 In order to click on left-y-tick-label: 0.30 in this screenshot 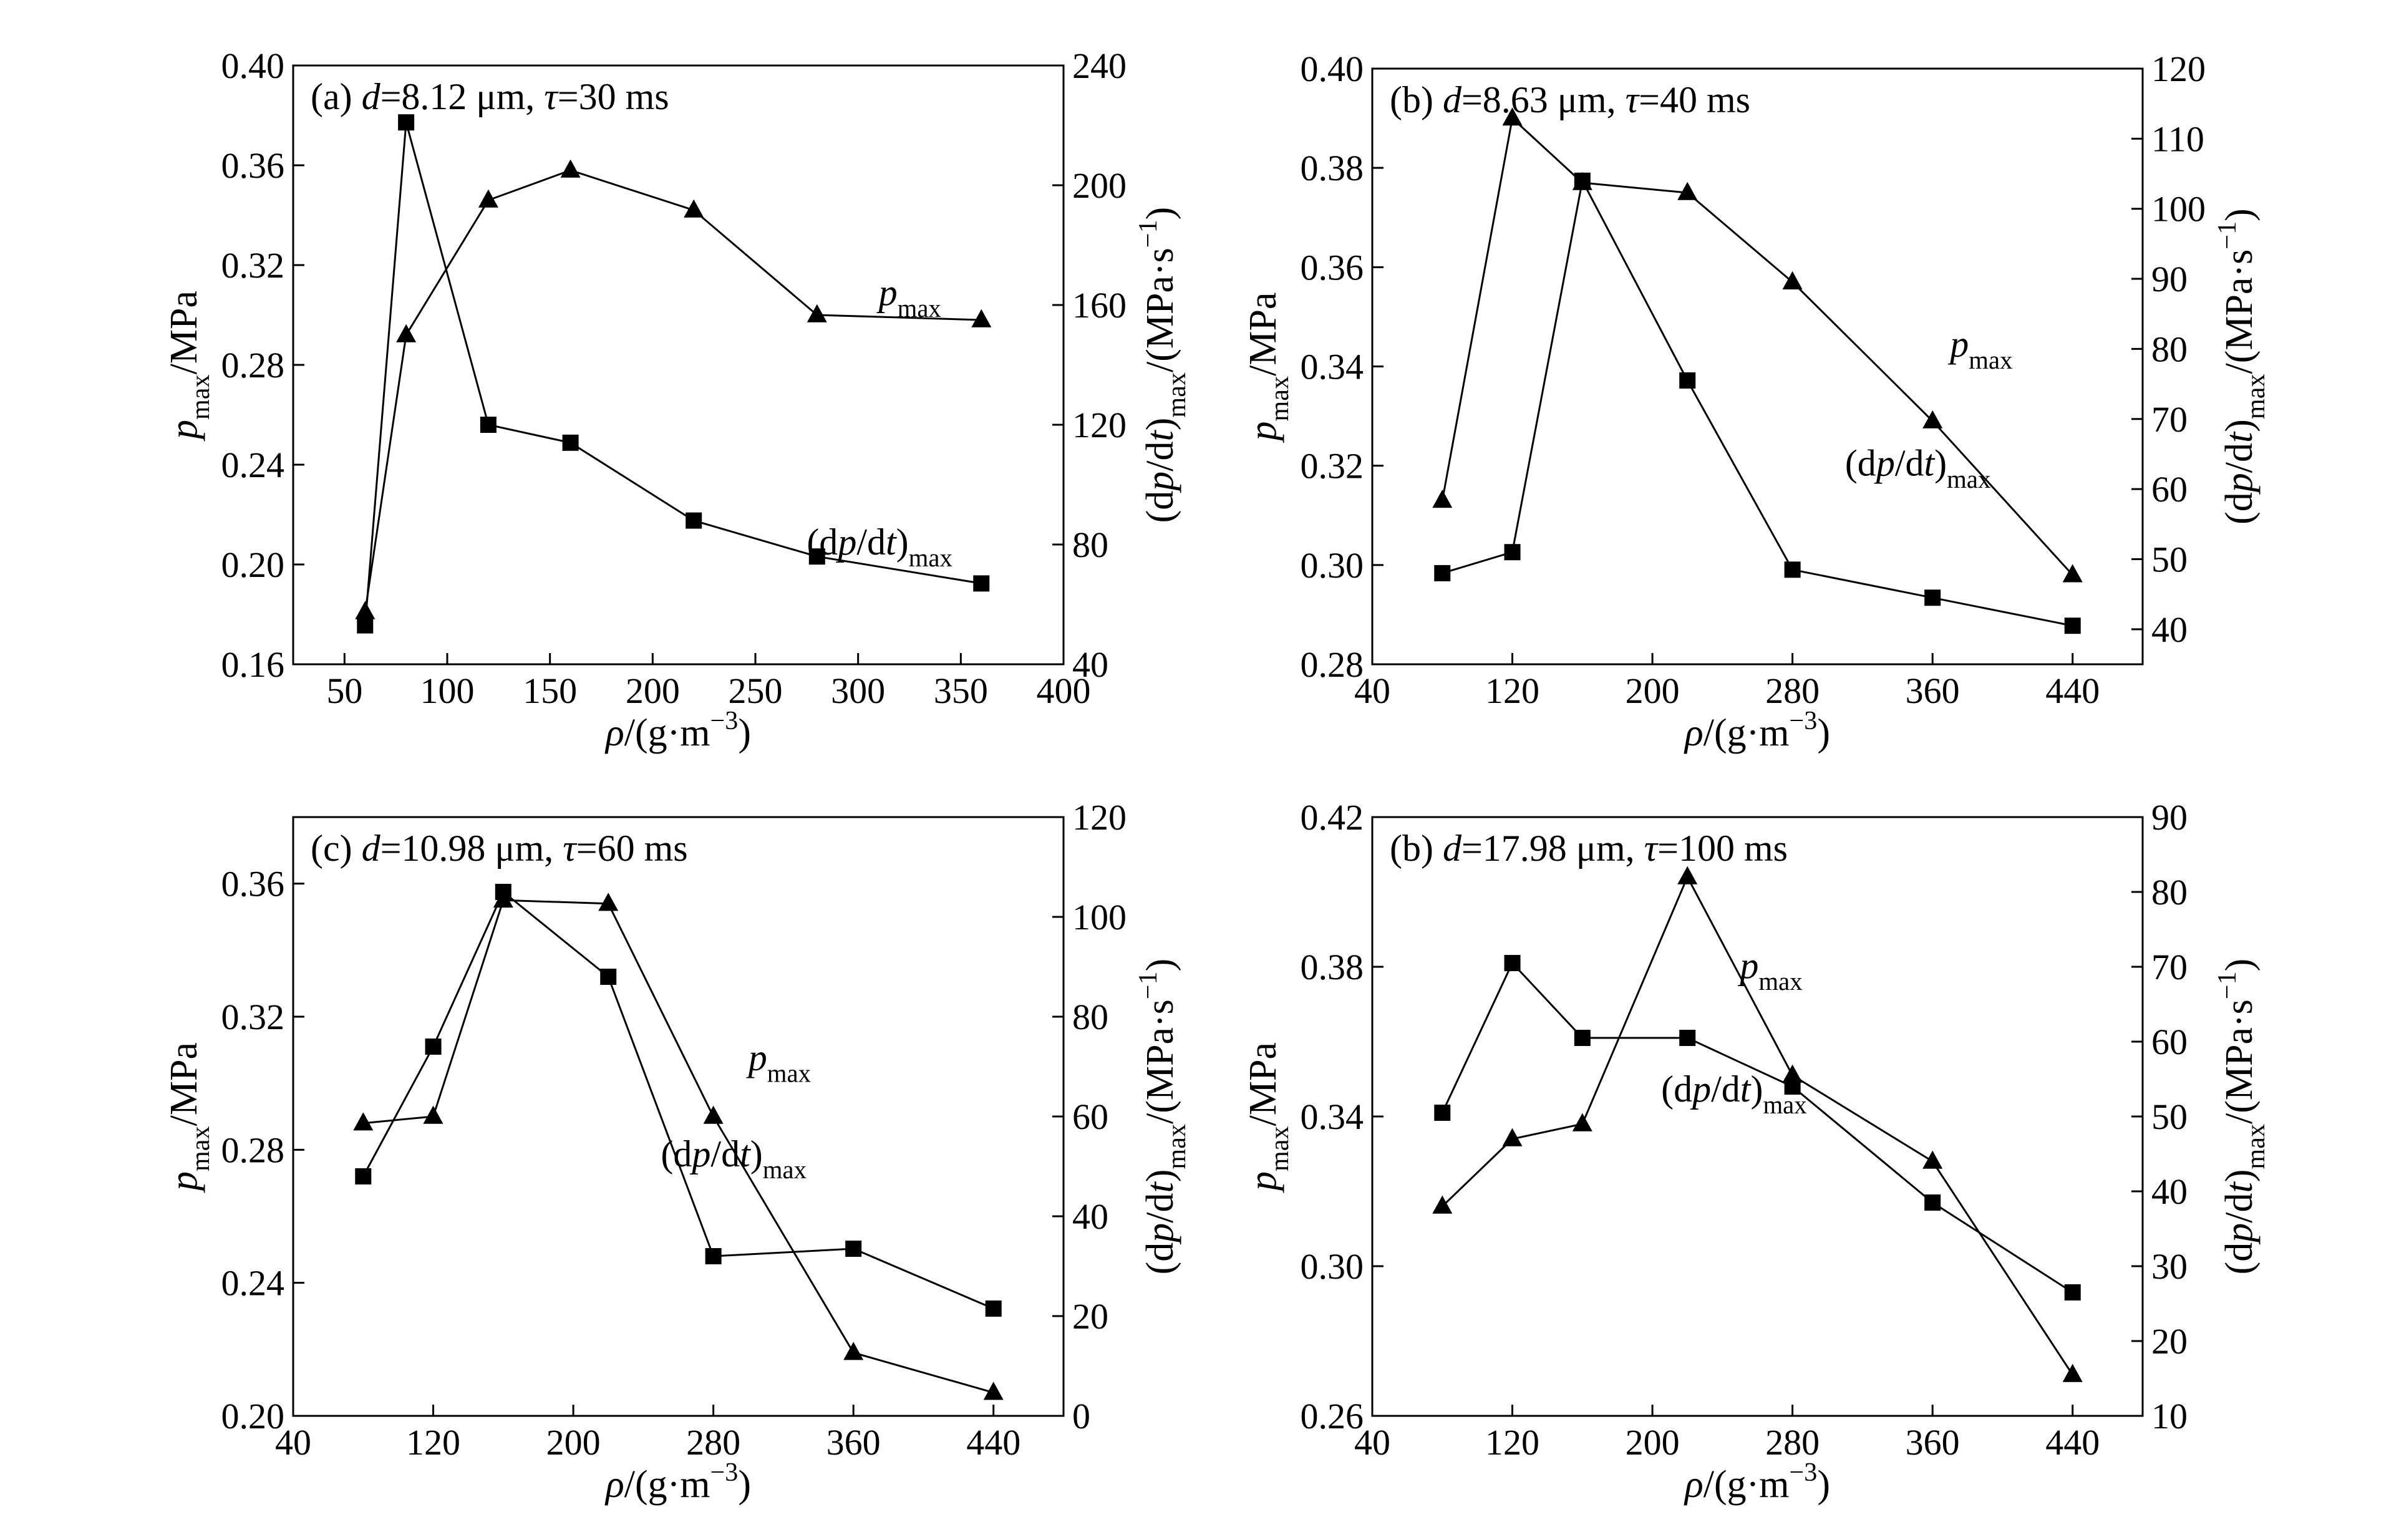, I will do `click(1332, 565)`.